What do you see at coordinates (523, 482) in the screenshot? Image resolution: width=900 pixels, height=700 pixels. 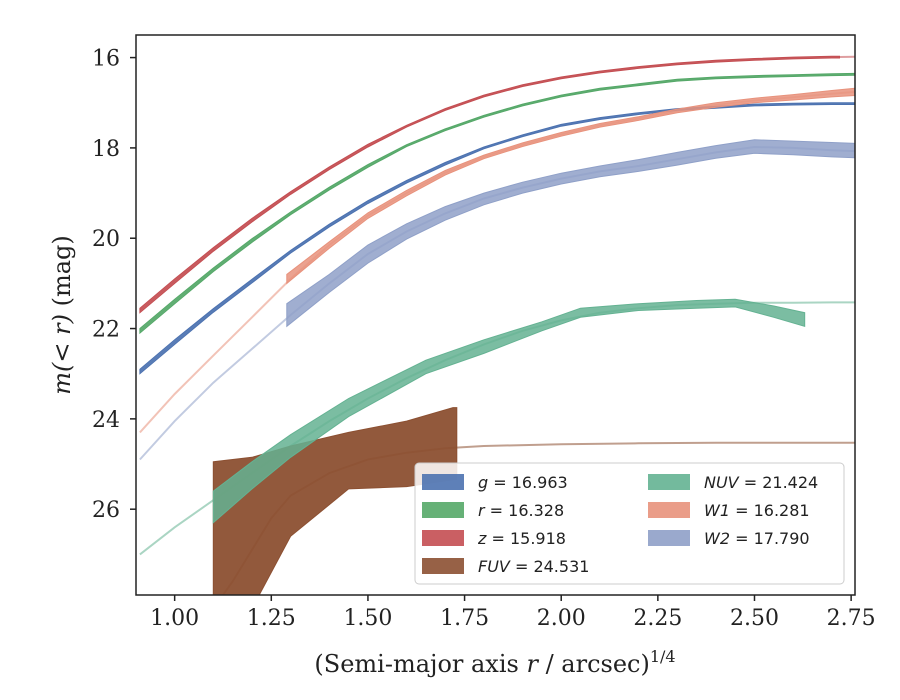 I see `legend-label-g: g = 16.963` at bounding box center [523, 482].